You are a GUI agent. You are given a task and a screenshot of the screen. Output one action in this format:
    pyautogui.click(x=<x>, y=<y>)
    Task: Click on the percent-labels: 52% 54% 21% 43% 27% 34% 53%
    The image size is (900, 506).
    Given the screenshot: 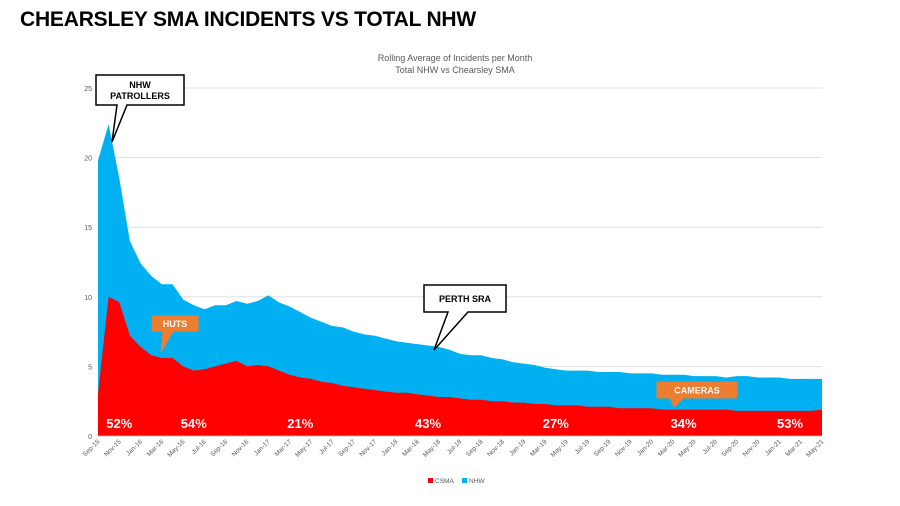 What is the action you would take?
    pyautogui.click(x=454, y=423)
    